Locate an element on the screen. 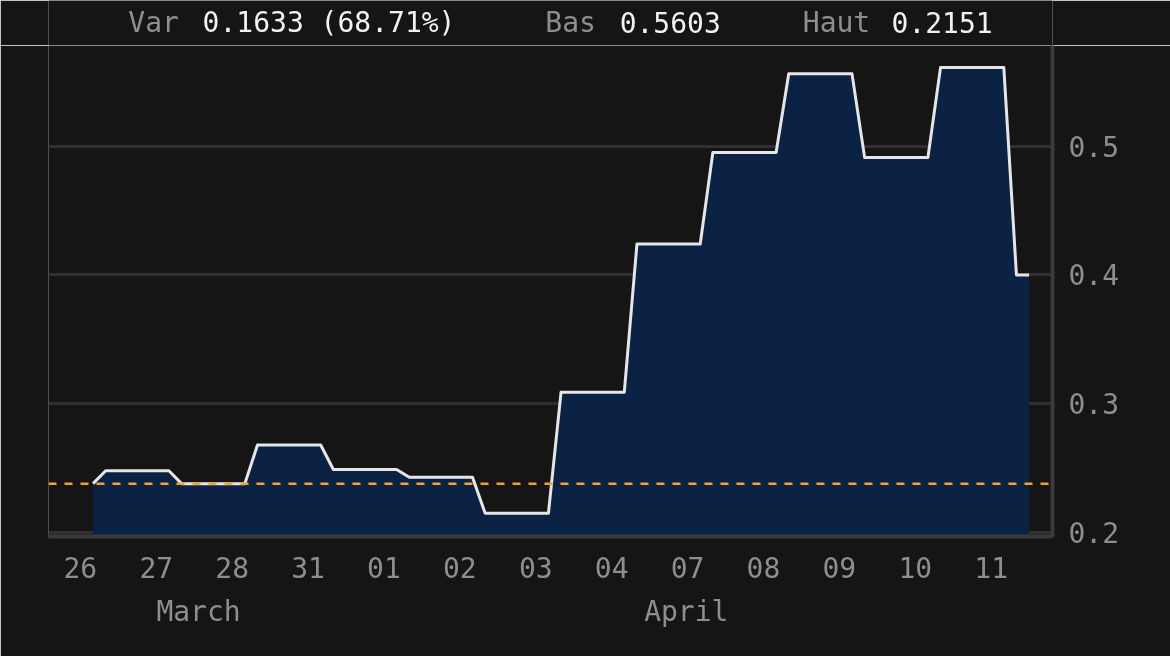 The width and height of the screenshot is (1170, 656). y-tick-label: 0.5 is located at coordinates (1094, 147).